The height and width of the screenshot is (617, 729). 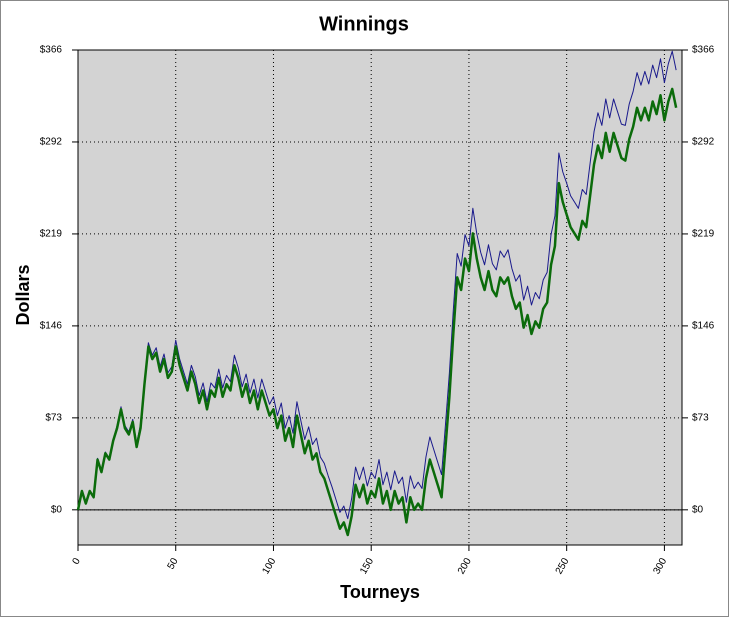 What do you see at coordinates (698, 509) in the screenshot?
I see `y2-tick-label: $0` at bounding box center [698, 509].